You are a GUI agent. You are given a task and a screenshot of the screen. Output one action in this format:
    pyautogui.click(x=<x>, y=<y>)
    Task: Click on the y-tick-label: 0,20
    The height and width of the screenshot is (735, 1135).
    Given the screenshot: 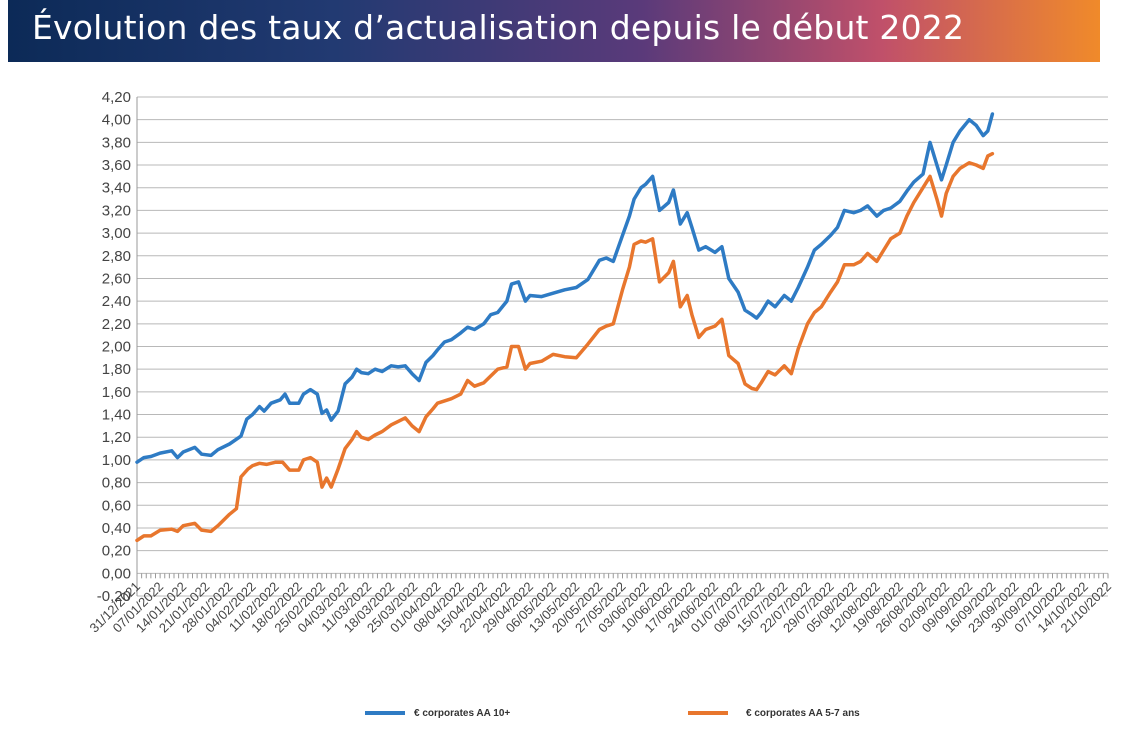 What is the action you would take?
    pyautogui.click(x=116, y=551)
    